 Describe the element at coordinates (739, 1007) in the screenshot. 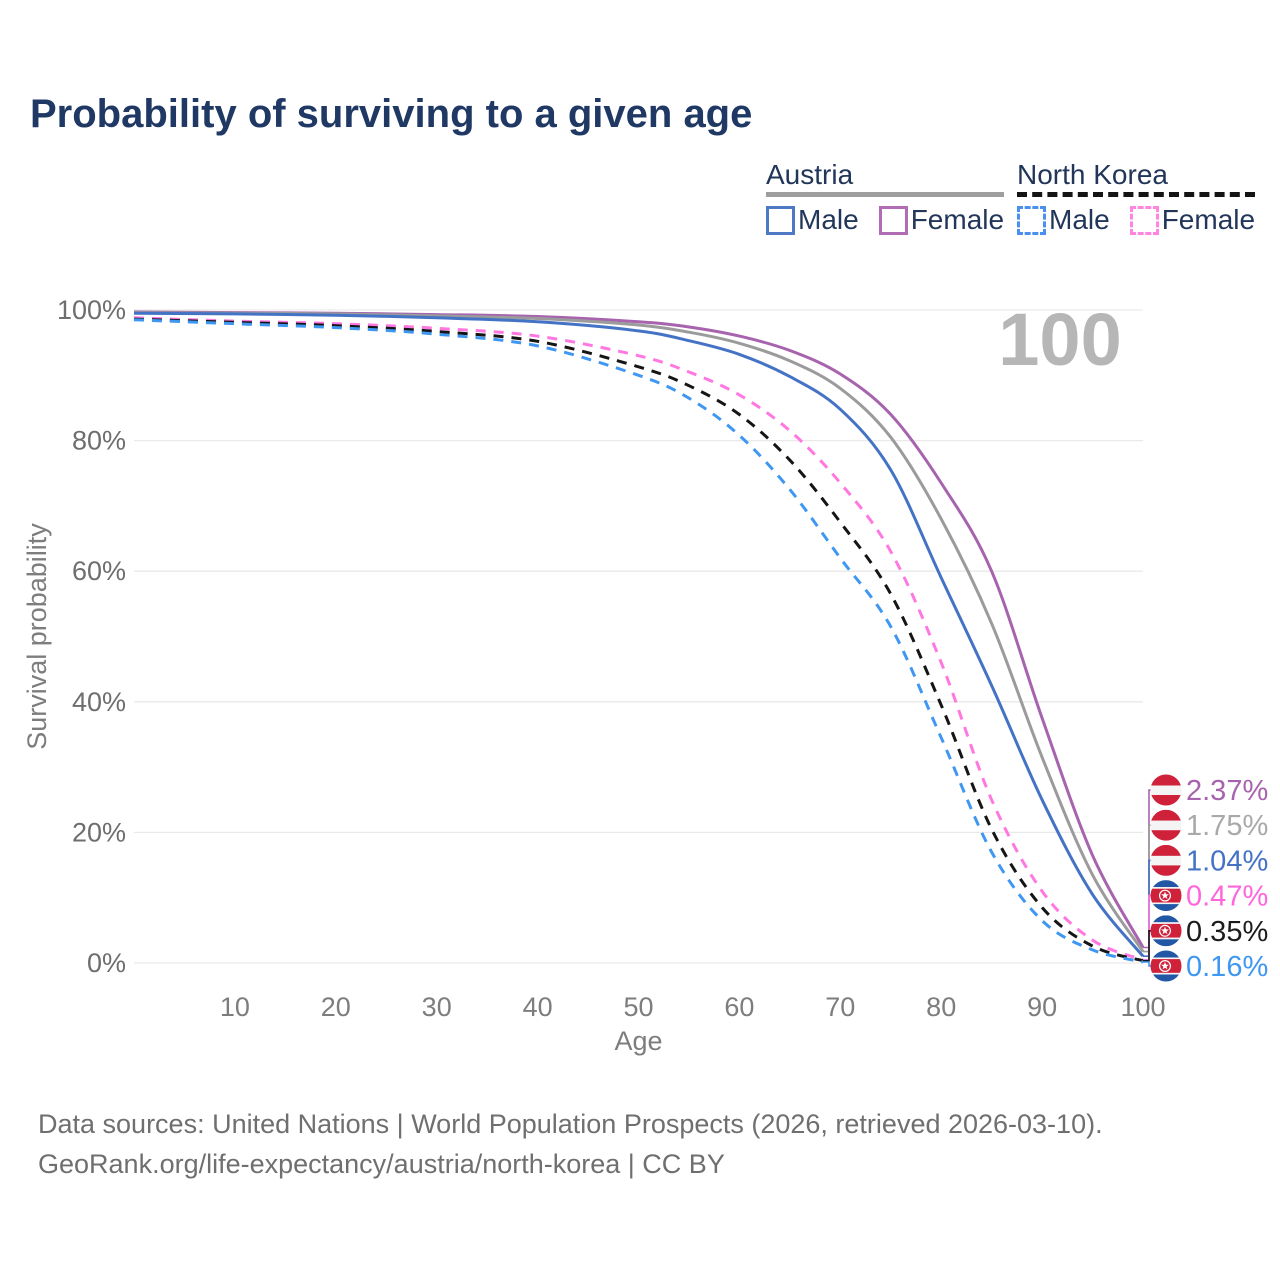

I see `x-axis-tick-label: 60` at that location.